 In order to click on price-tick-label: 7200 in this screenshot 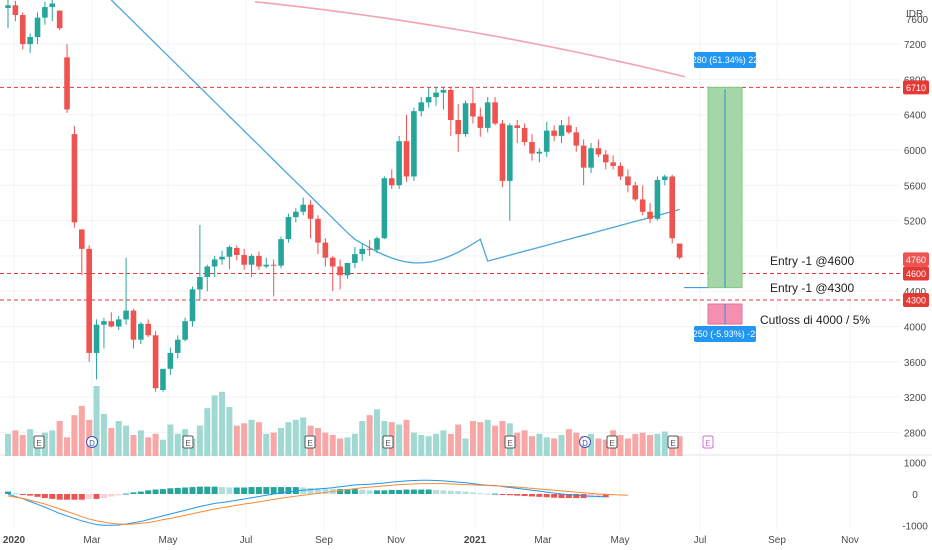, I will do `click(915, 45)`.